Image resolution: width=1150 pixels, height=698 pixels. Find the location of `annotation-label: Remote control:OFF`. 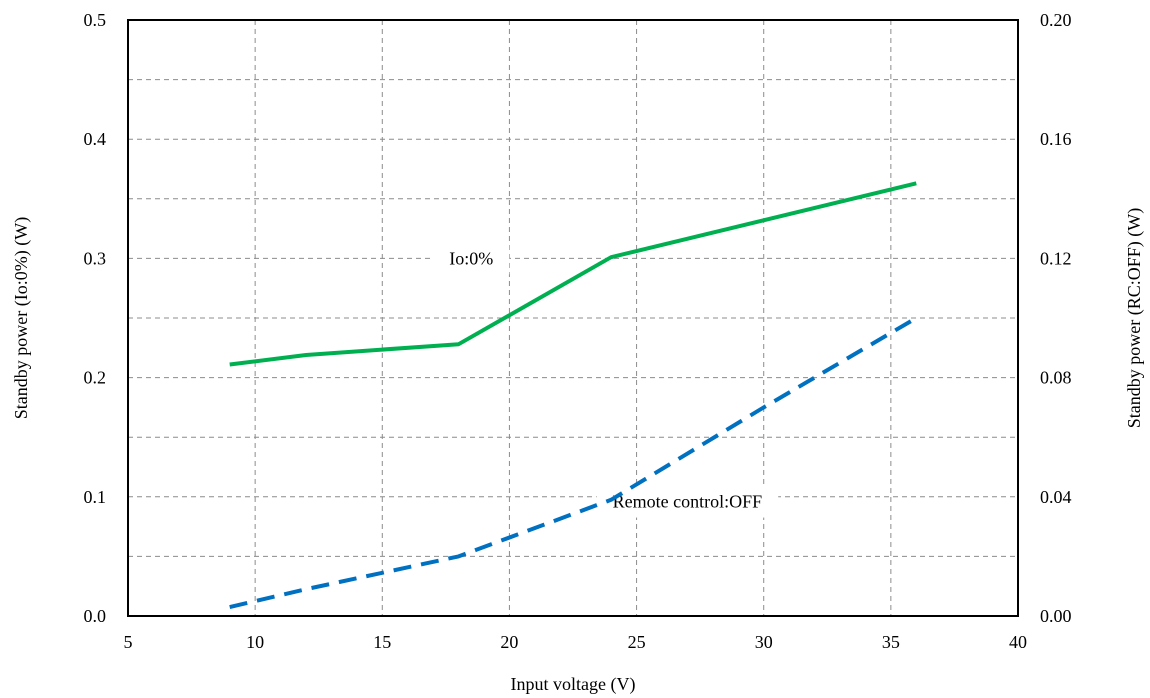

annotation-label: Remote control:OFF is located at coordinates (688, 502).